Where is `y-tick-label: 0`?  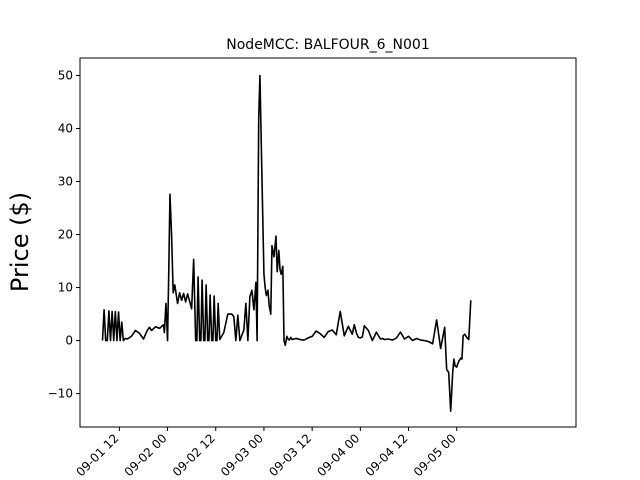
y-tick-label: 0 is located at coordinates (69, 341).